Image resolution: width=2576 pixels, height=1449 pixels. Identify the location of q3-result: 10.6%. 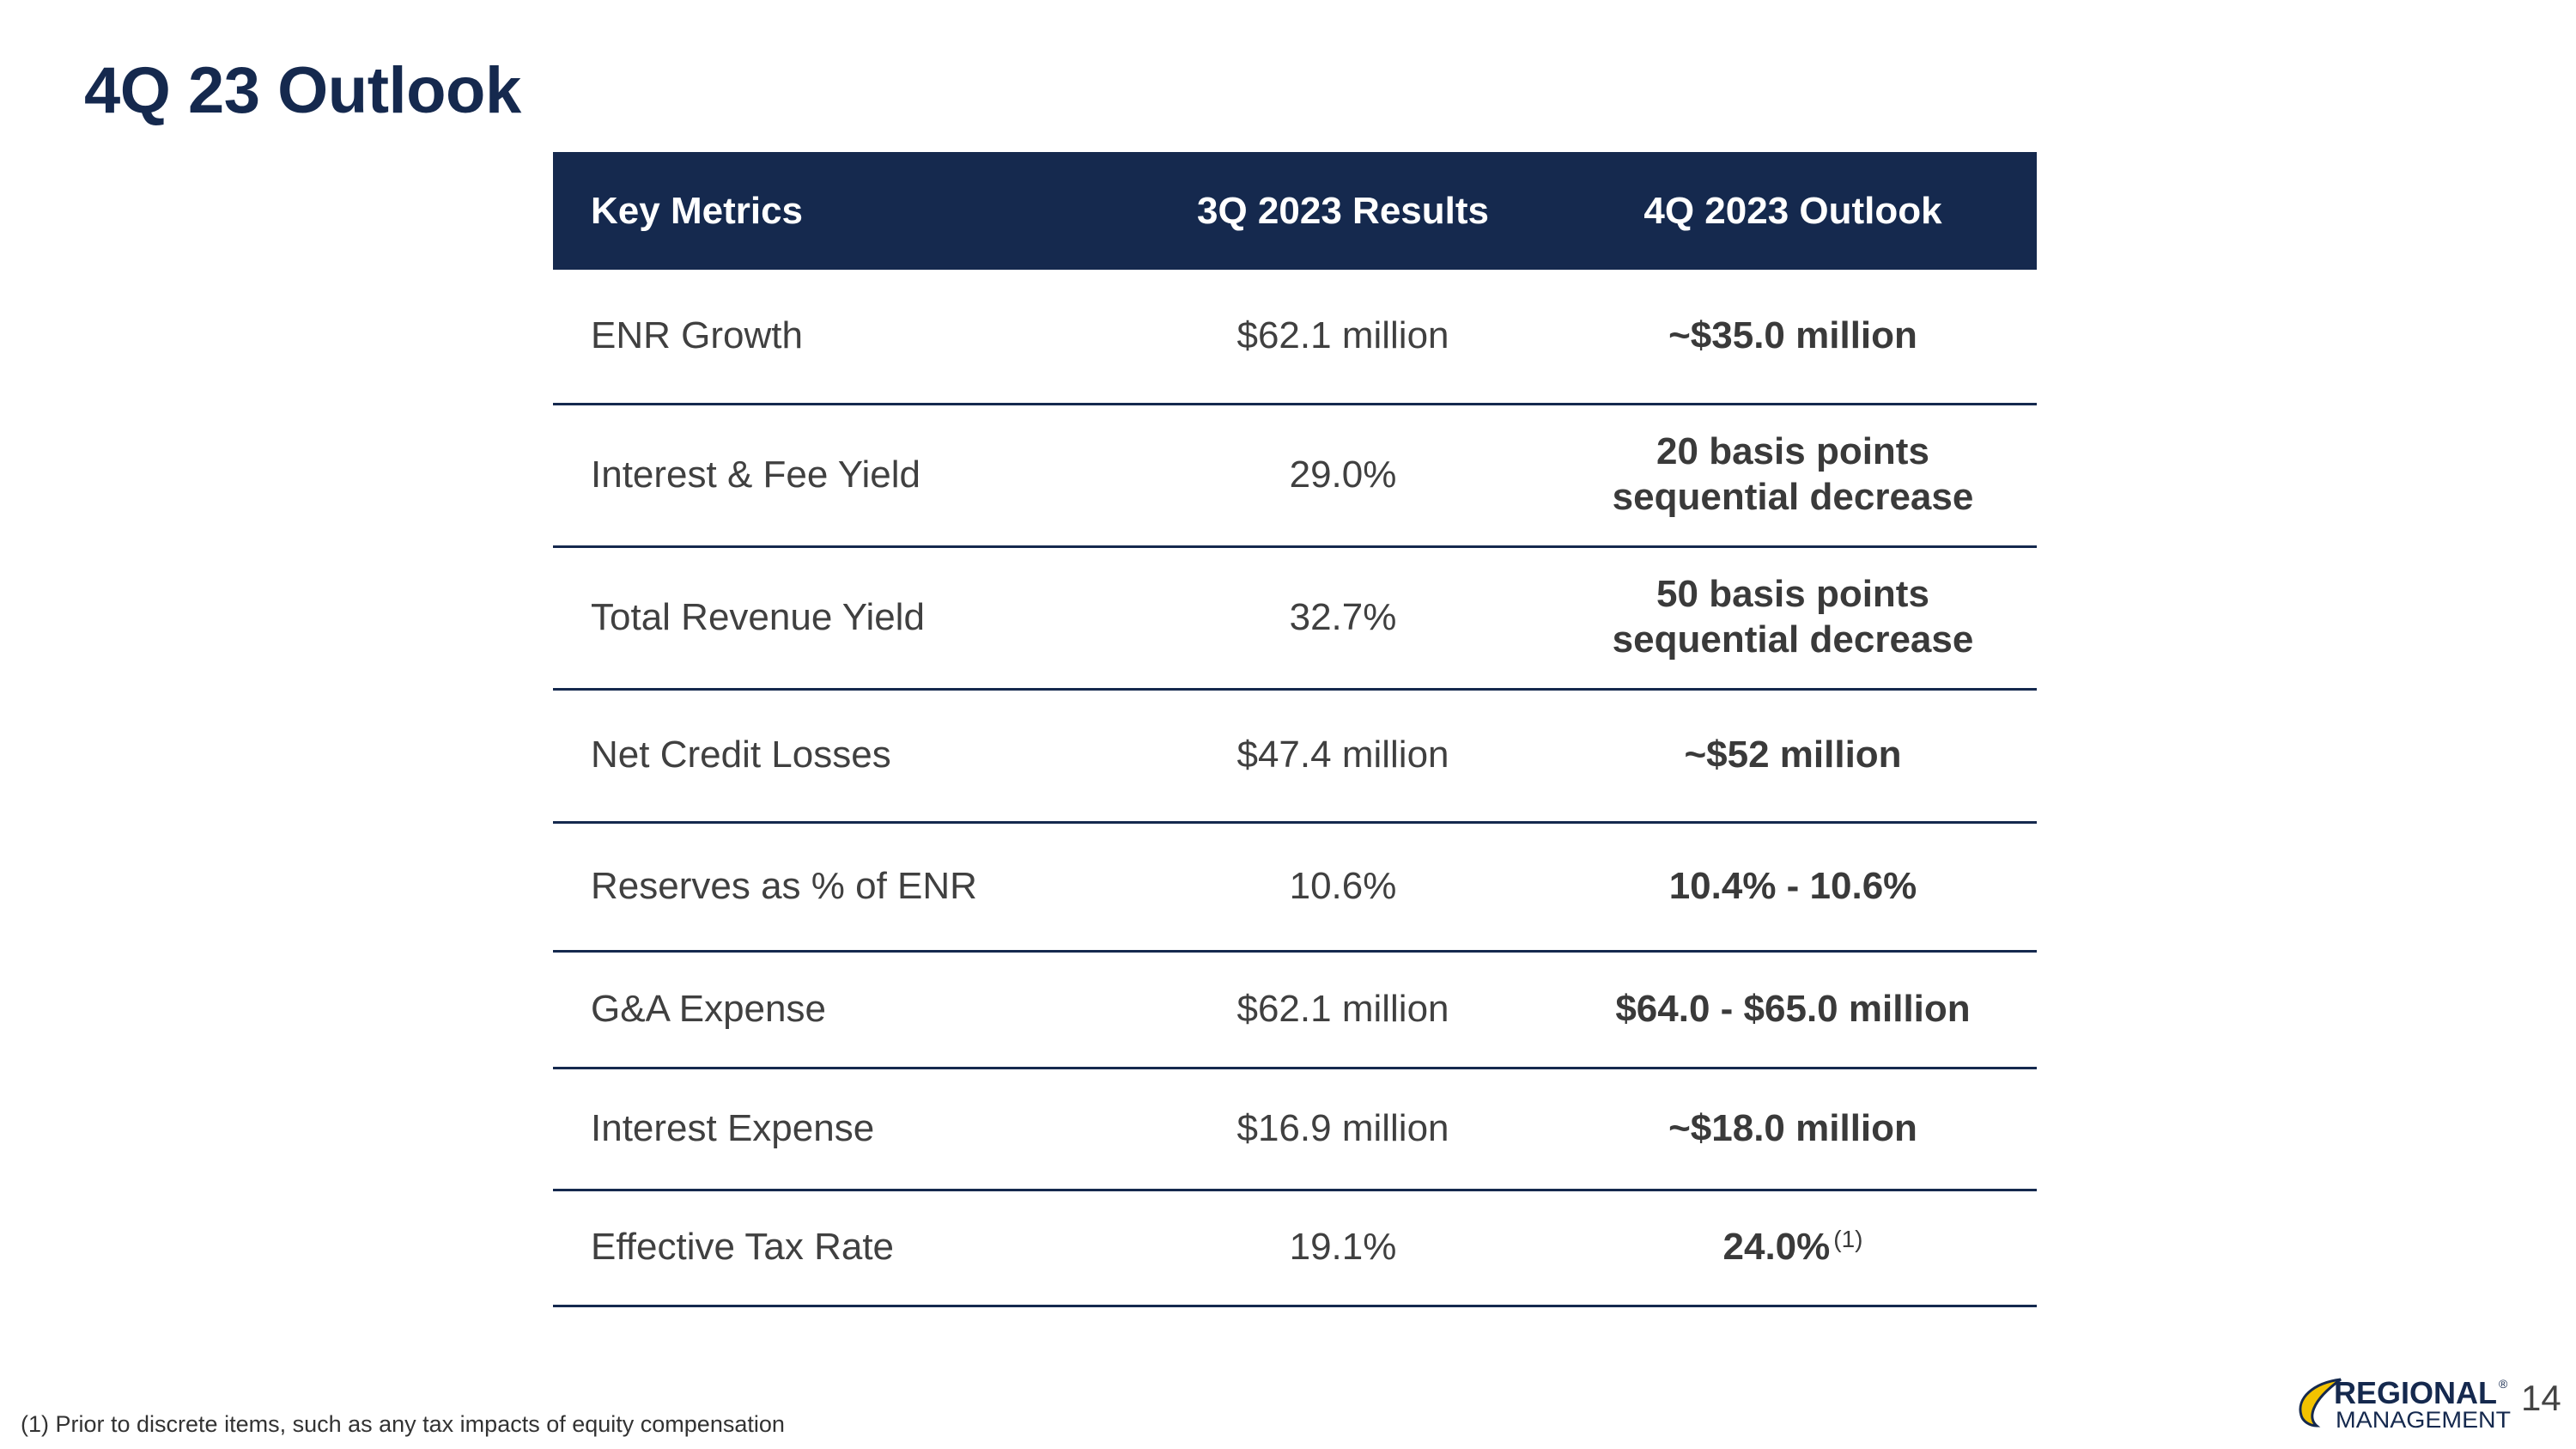
(1343, 887).